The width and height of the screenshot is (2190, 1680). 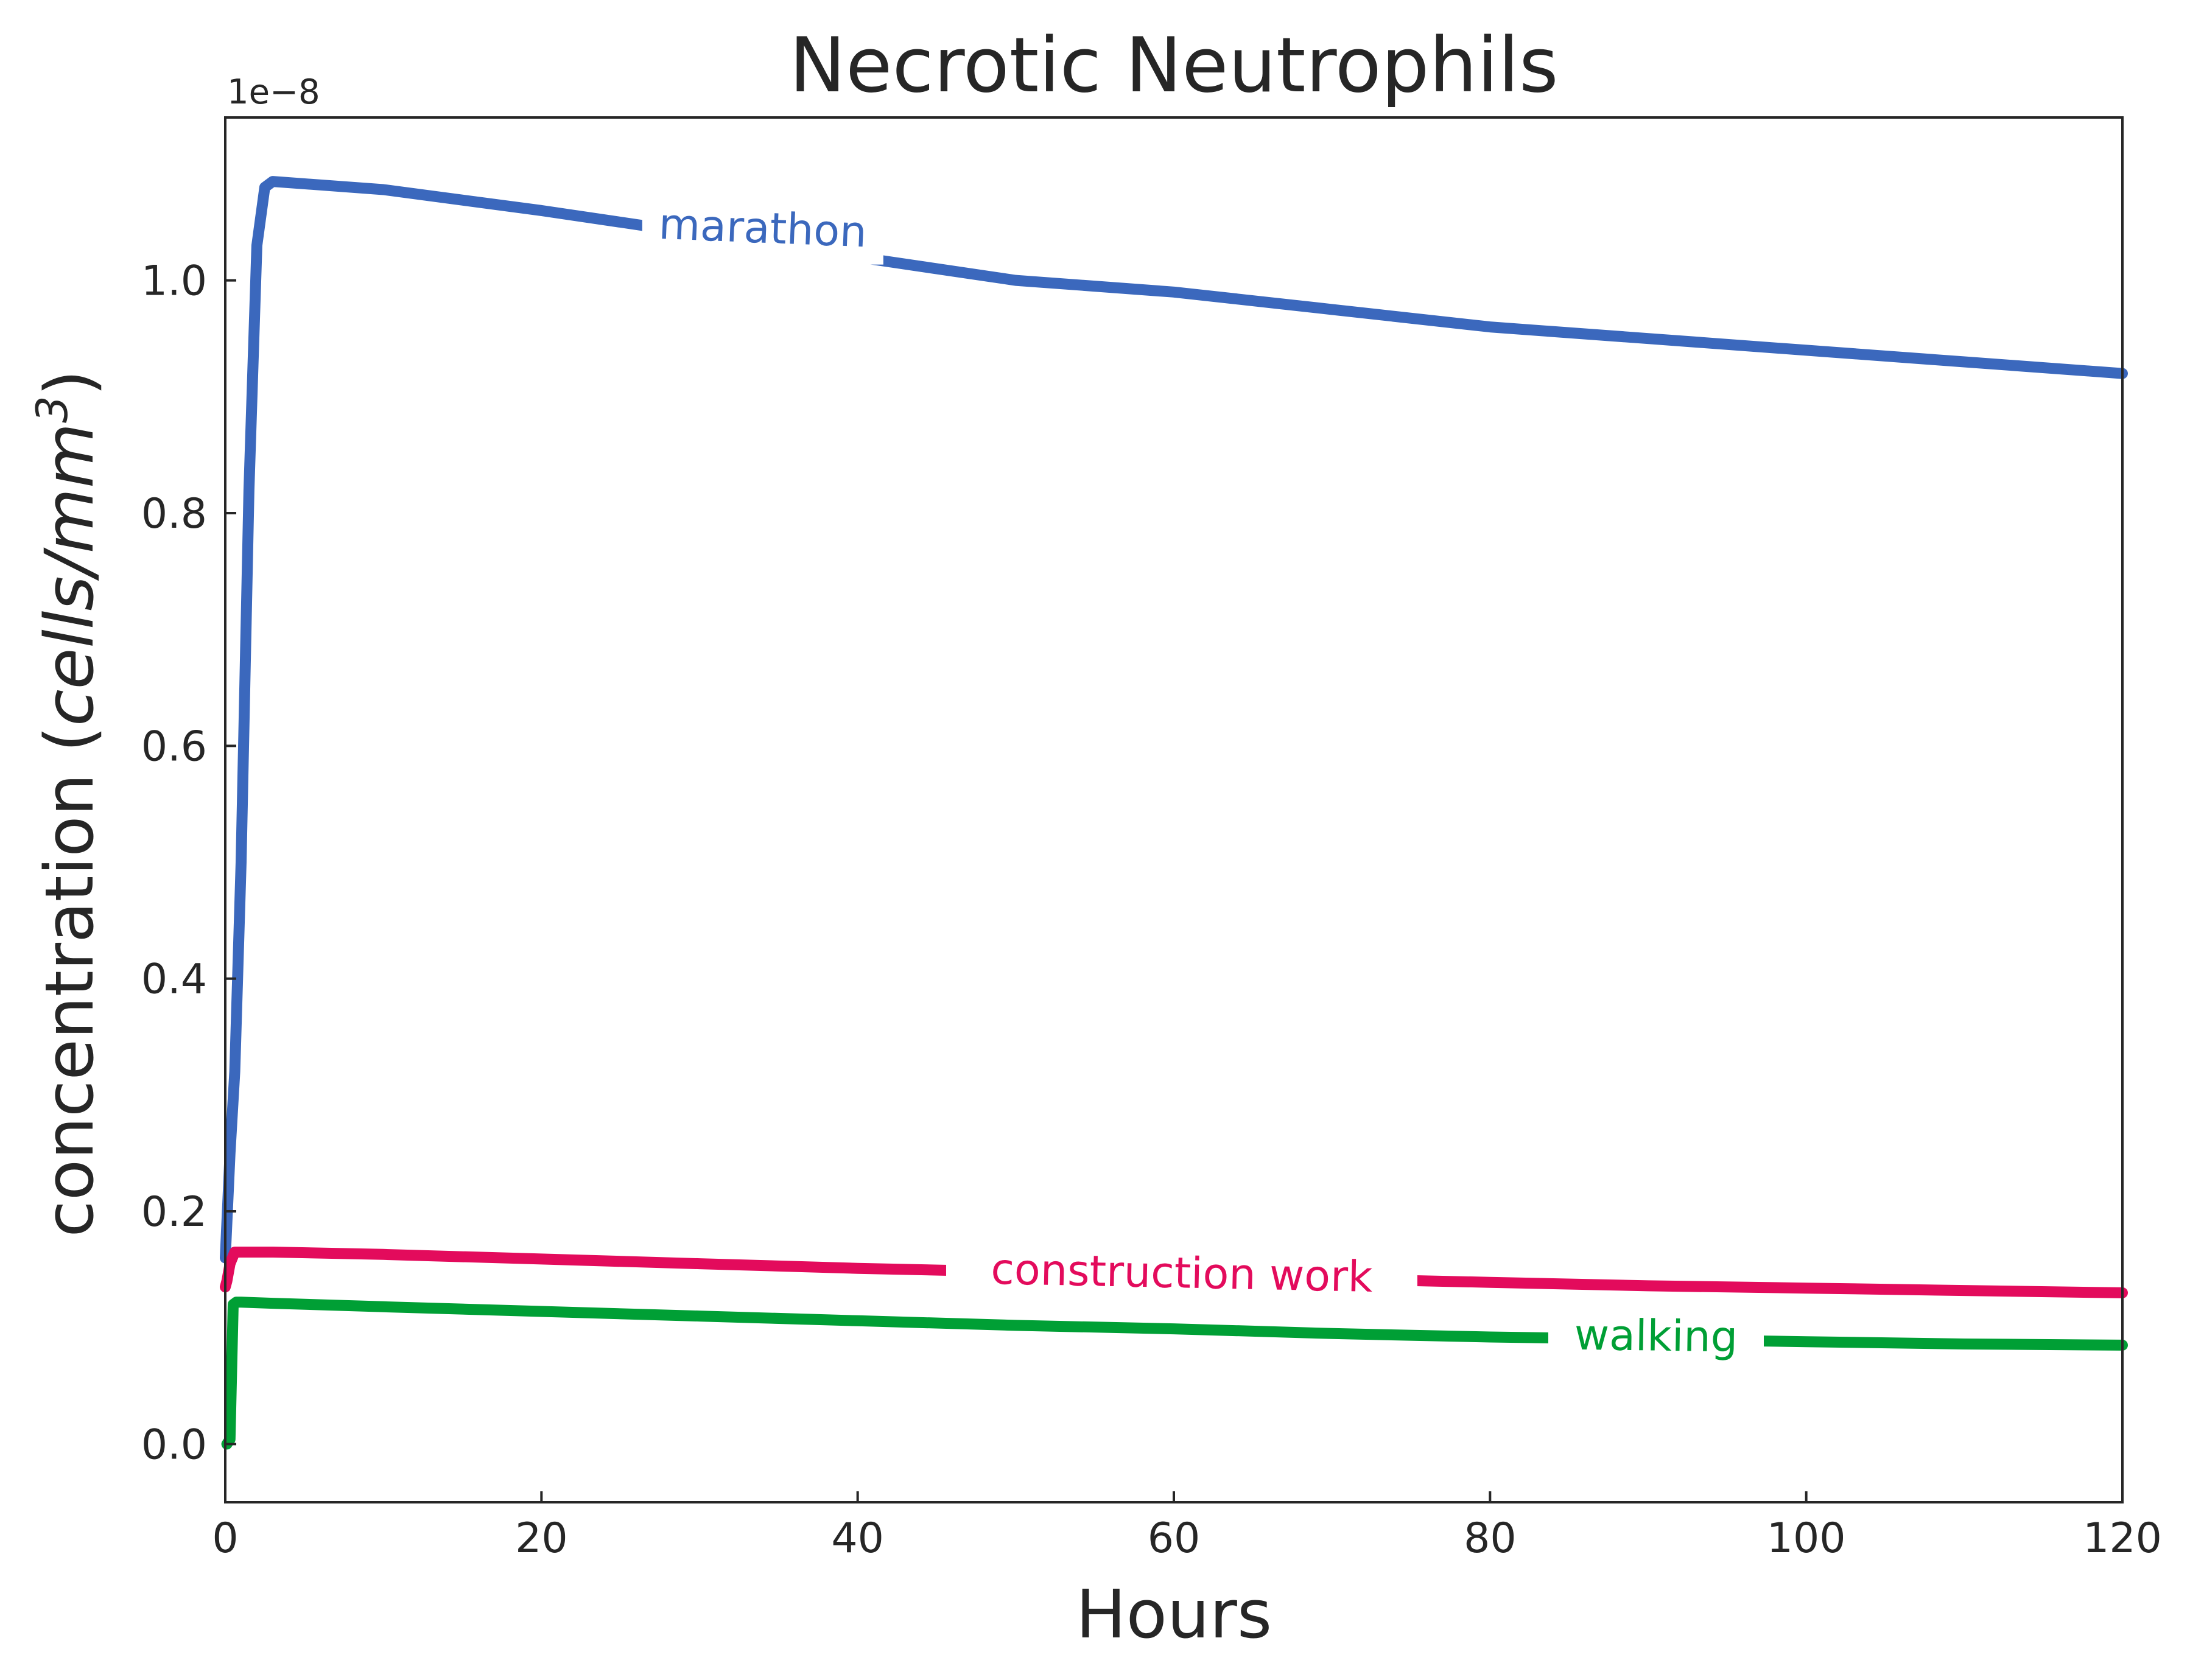 What do you see at coordinates (174, 980) in the screenshot?
I see `y-tick-label: 0.4` at bounding box center [174, 980].